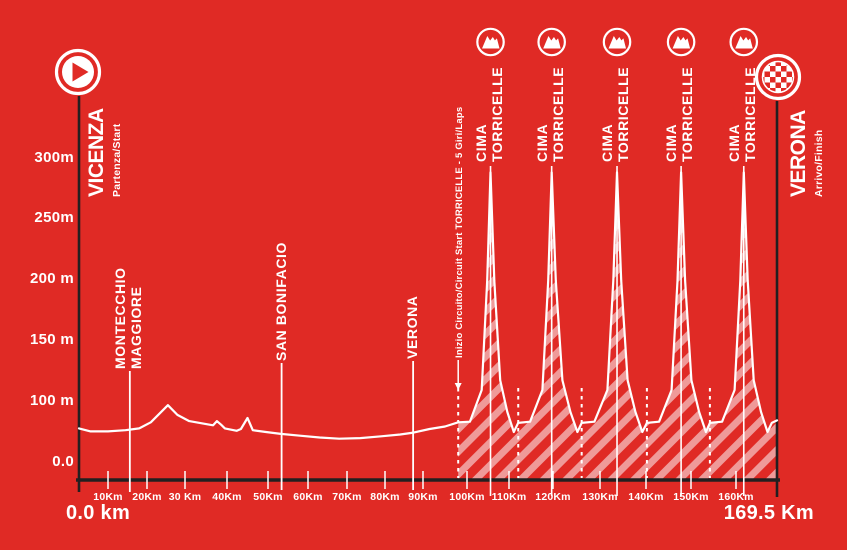 This screenshot has height=550, width=847. I want to click on finish-city-label: VERONA Arrivo/Finish, so click(806, 153).